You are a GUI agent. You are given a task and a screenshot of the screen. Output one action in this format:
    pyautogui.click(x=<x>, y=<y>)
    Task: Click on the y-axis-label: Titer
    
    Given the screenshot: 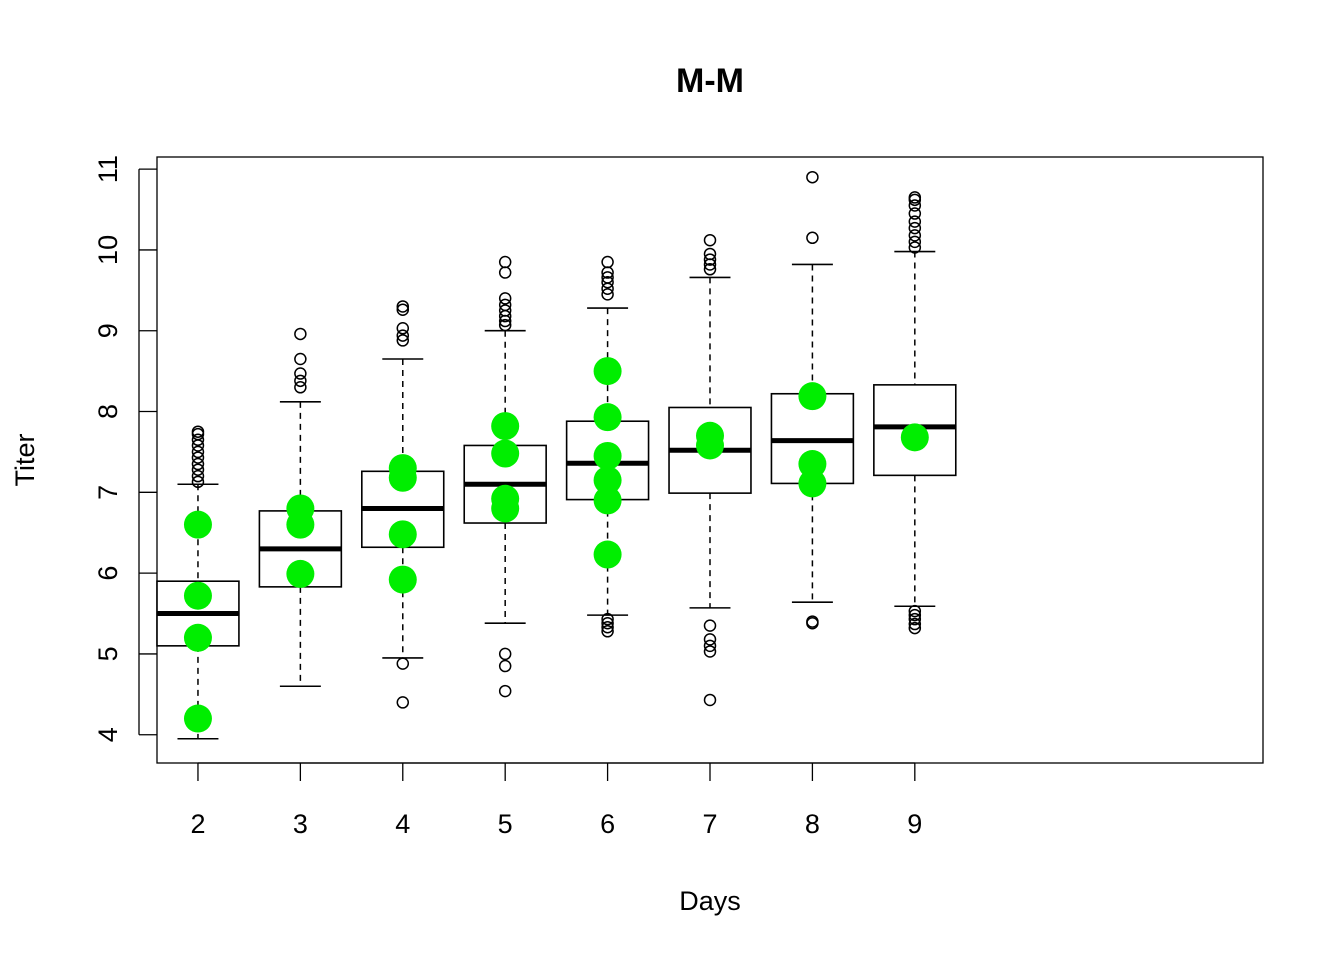 What is the action you would take?
    pyautogui.click(x=25, y=459)
    